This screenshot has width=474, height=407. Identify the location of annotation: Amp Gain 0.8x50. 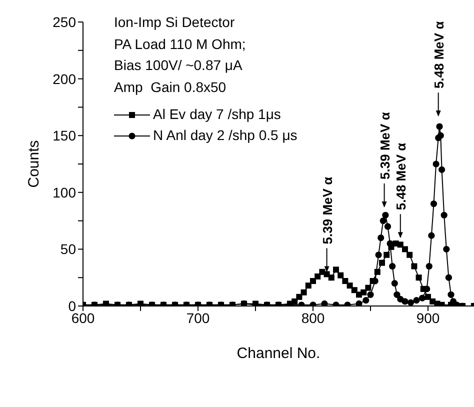
(171, 87).